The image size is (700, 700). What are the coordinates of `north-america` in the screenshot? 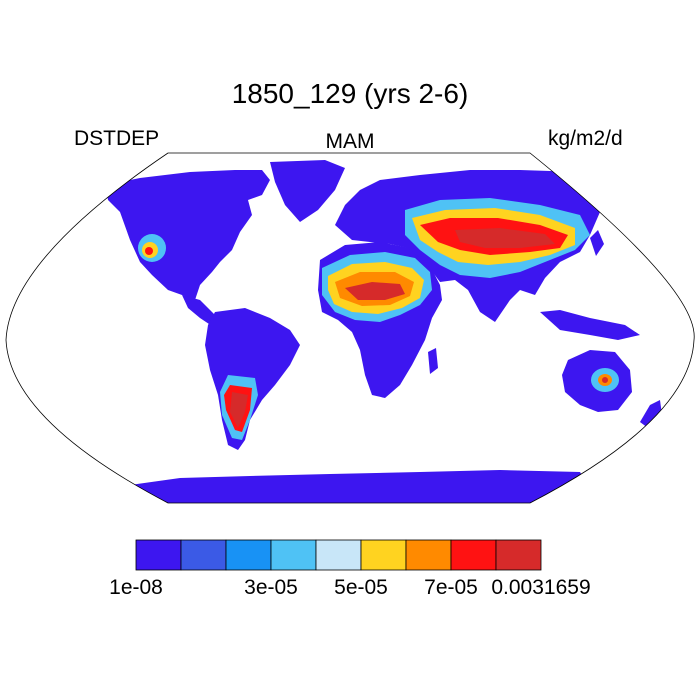 It's located at (187, 235).